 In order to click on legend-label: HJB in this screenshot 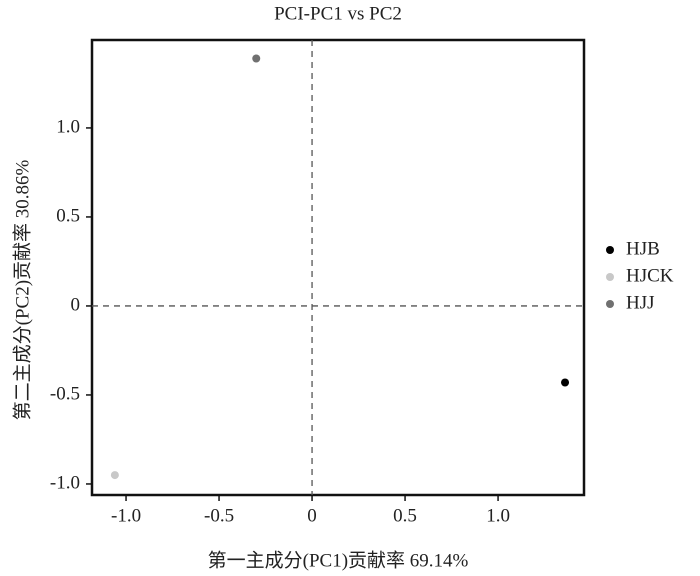, I will do `click(643, 248)`.